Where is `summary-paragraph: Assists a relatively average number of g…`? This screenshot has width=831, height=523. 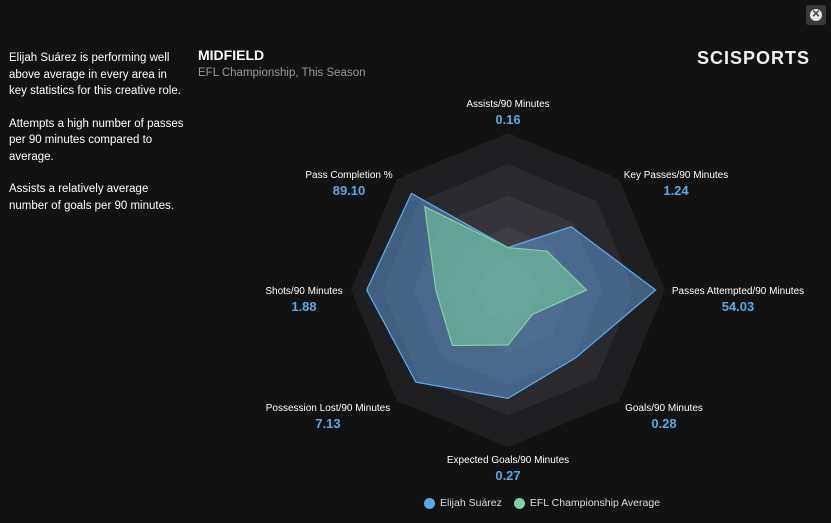 summary-paragraph: Assists a relatively average number of g… is located at coordinates (91, 197).